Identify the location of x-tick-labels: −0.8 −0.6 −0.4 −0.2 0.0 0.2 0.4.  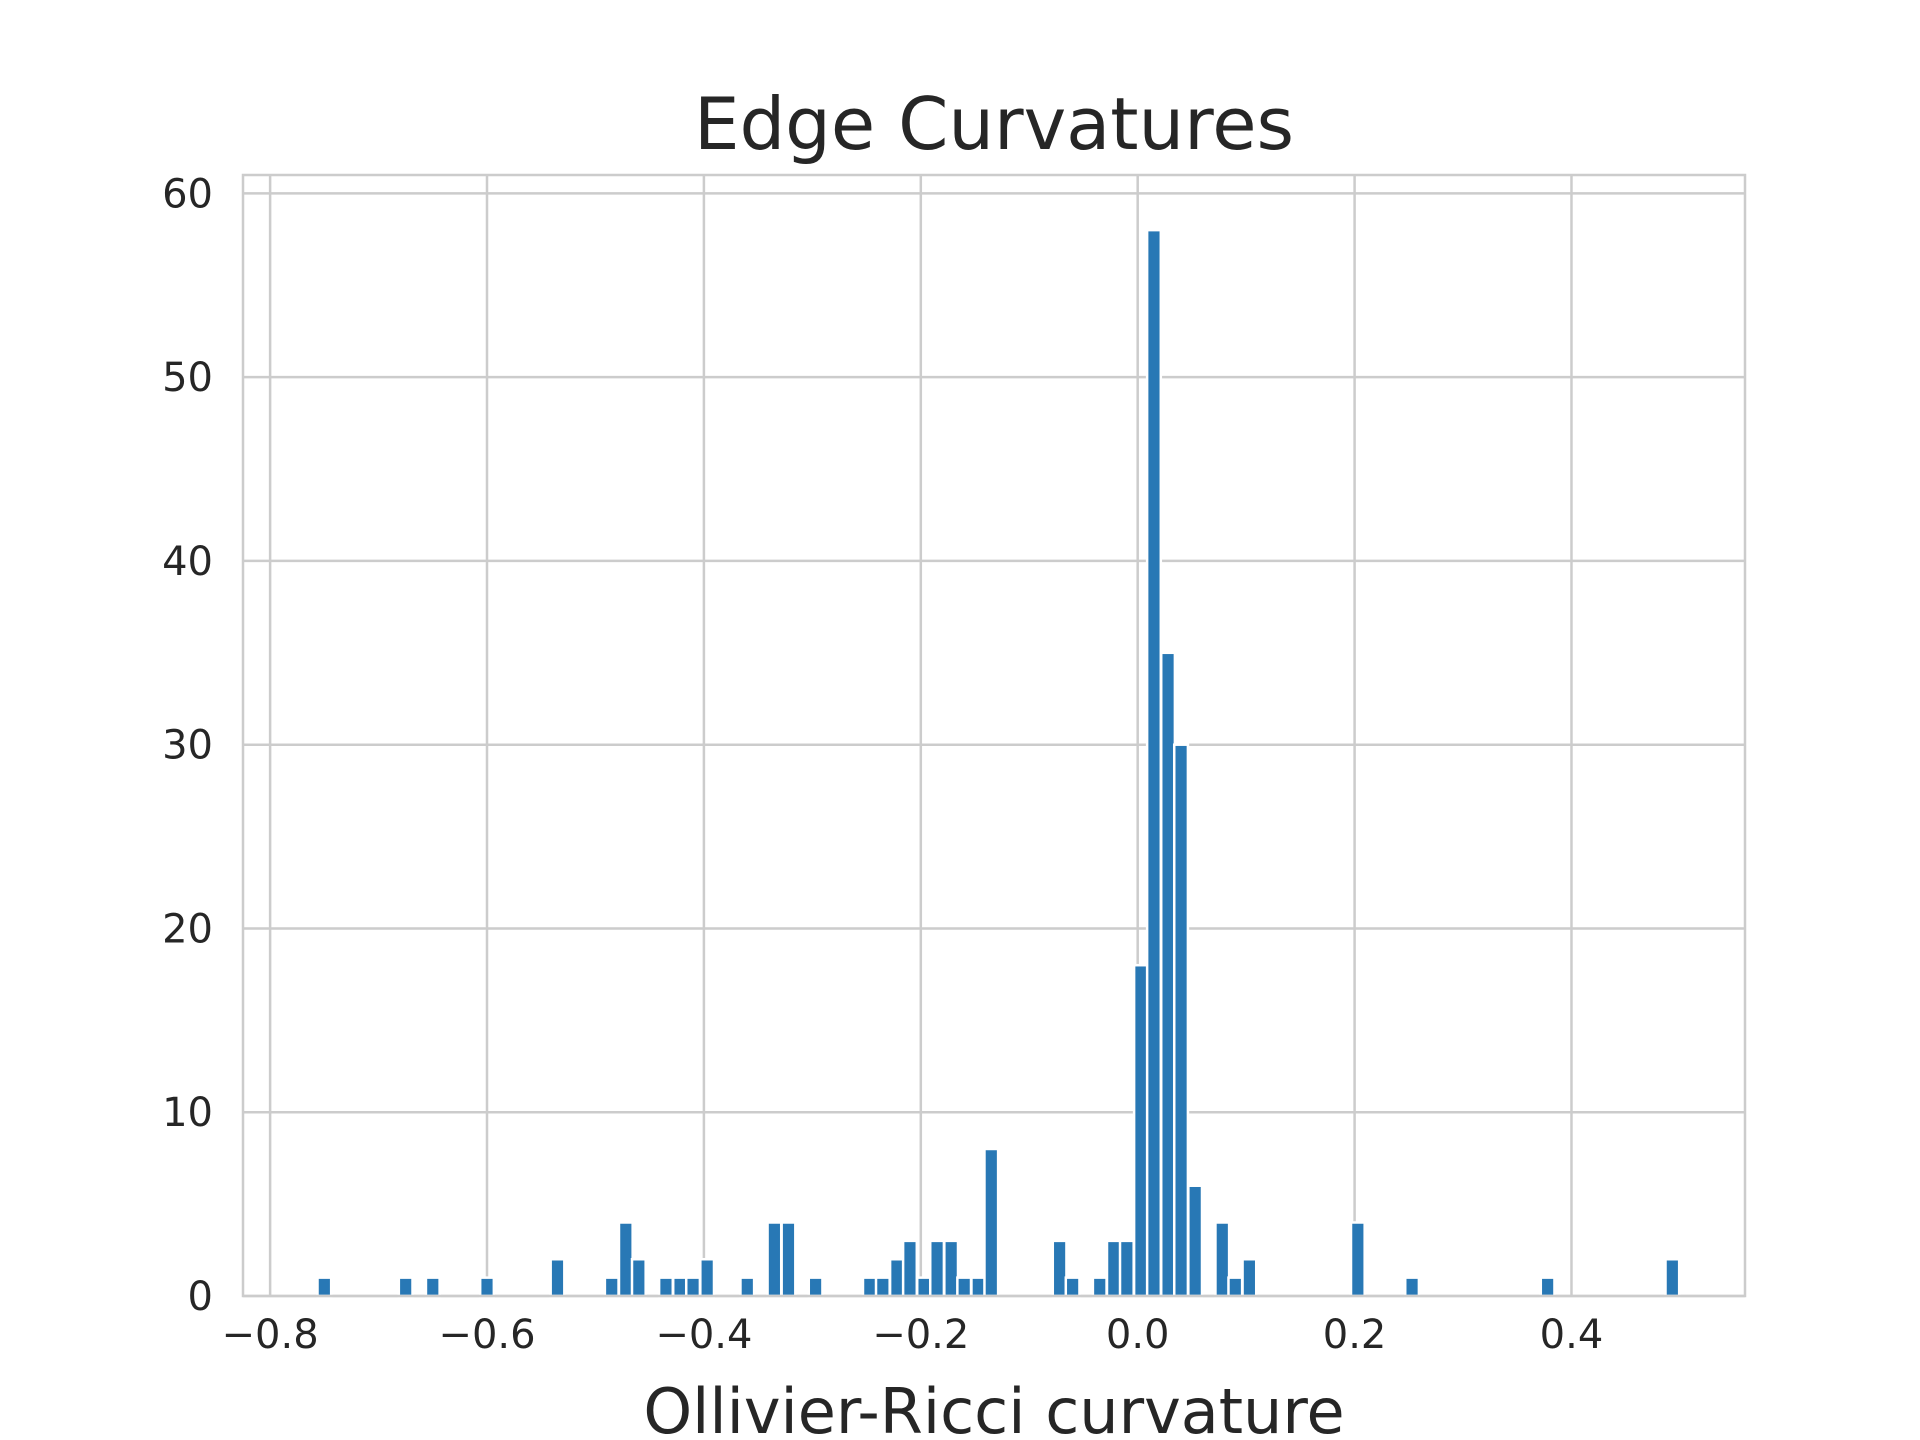
(913, 1335).